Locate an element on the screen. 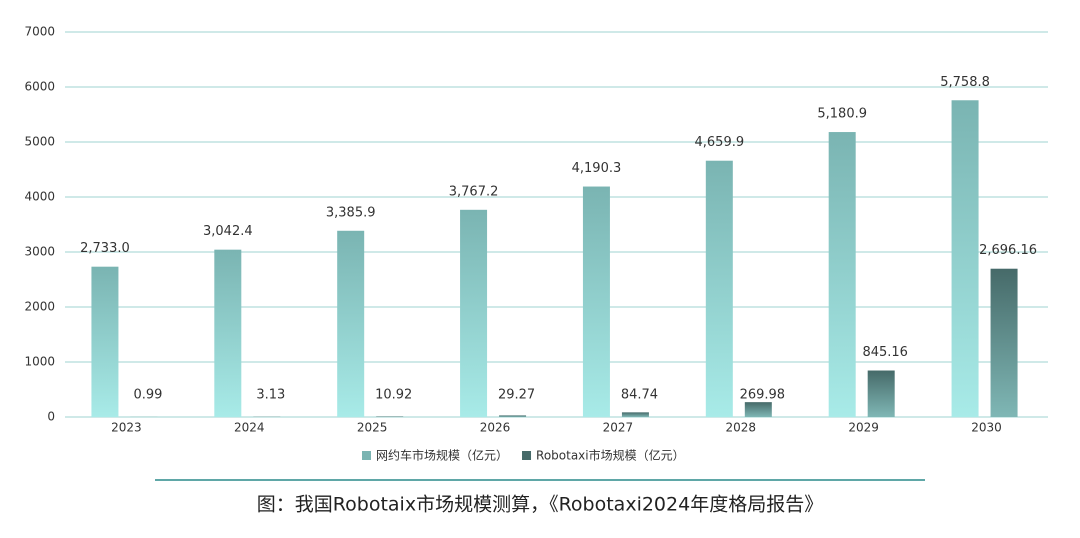 The height and width of the screenshot is (538, 1080). value-label: 3,385.9 is located at coordinates (351, 212).